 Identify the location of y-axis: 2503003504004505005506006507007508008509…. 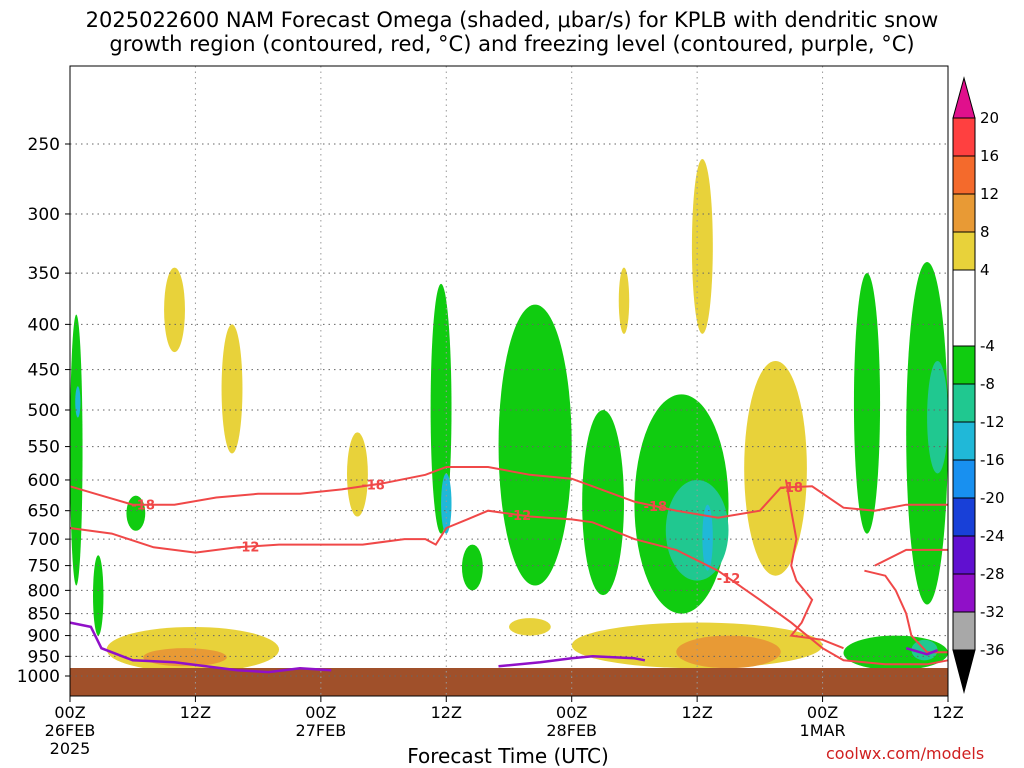
(43, 411).